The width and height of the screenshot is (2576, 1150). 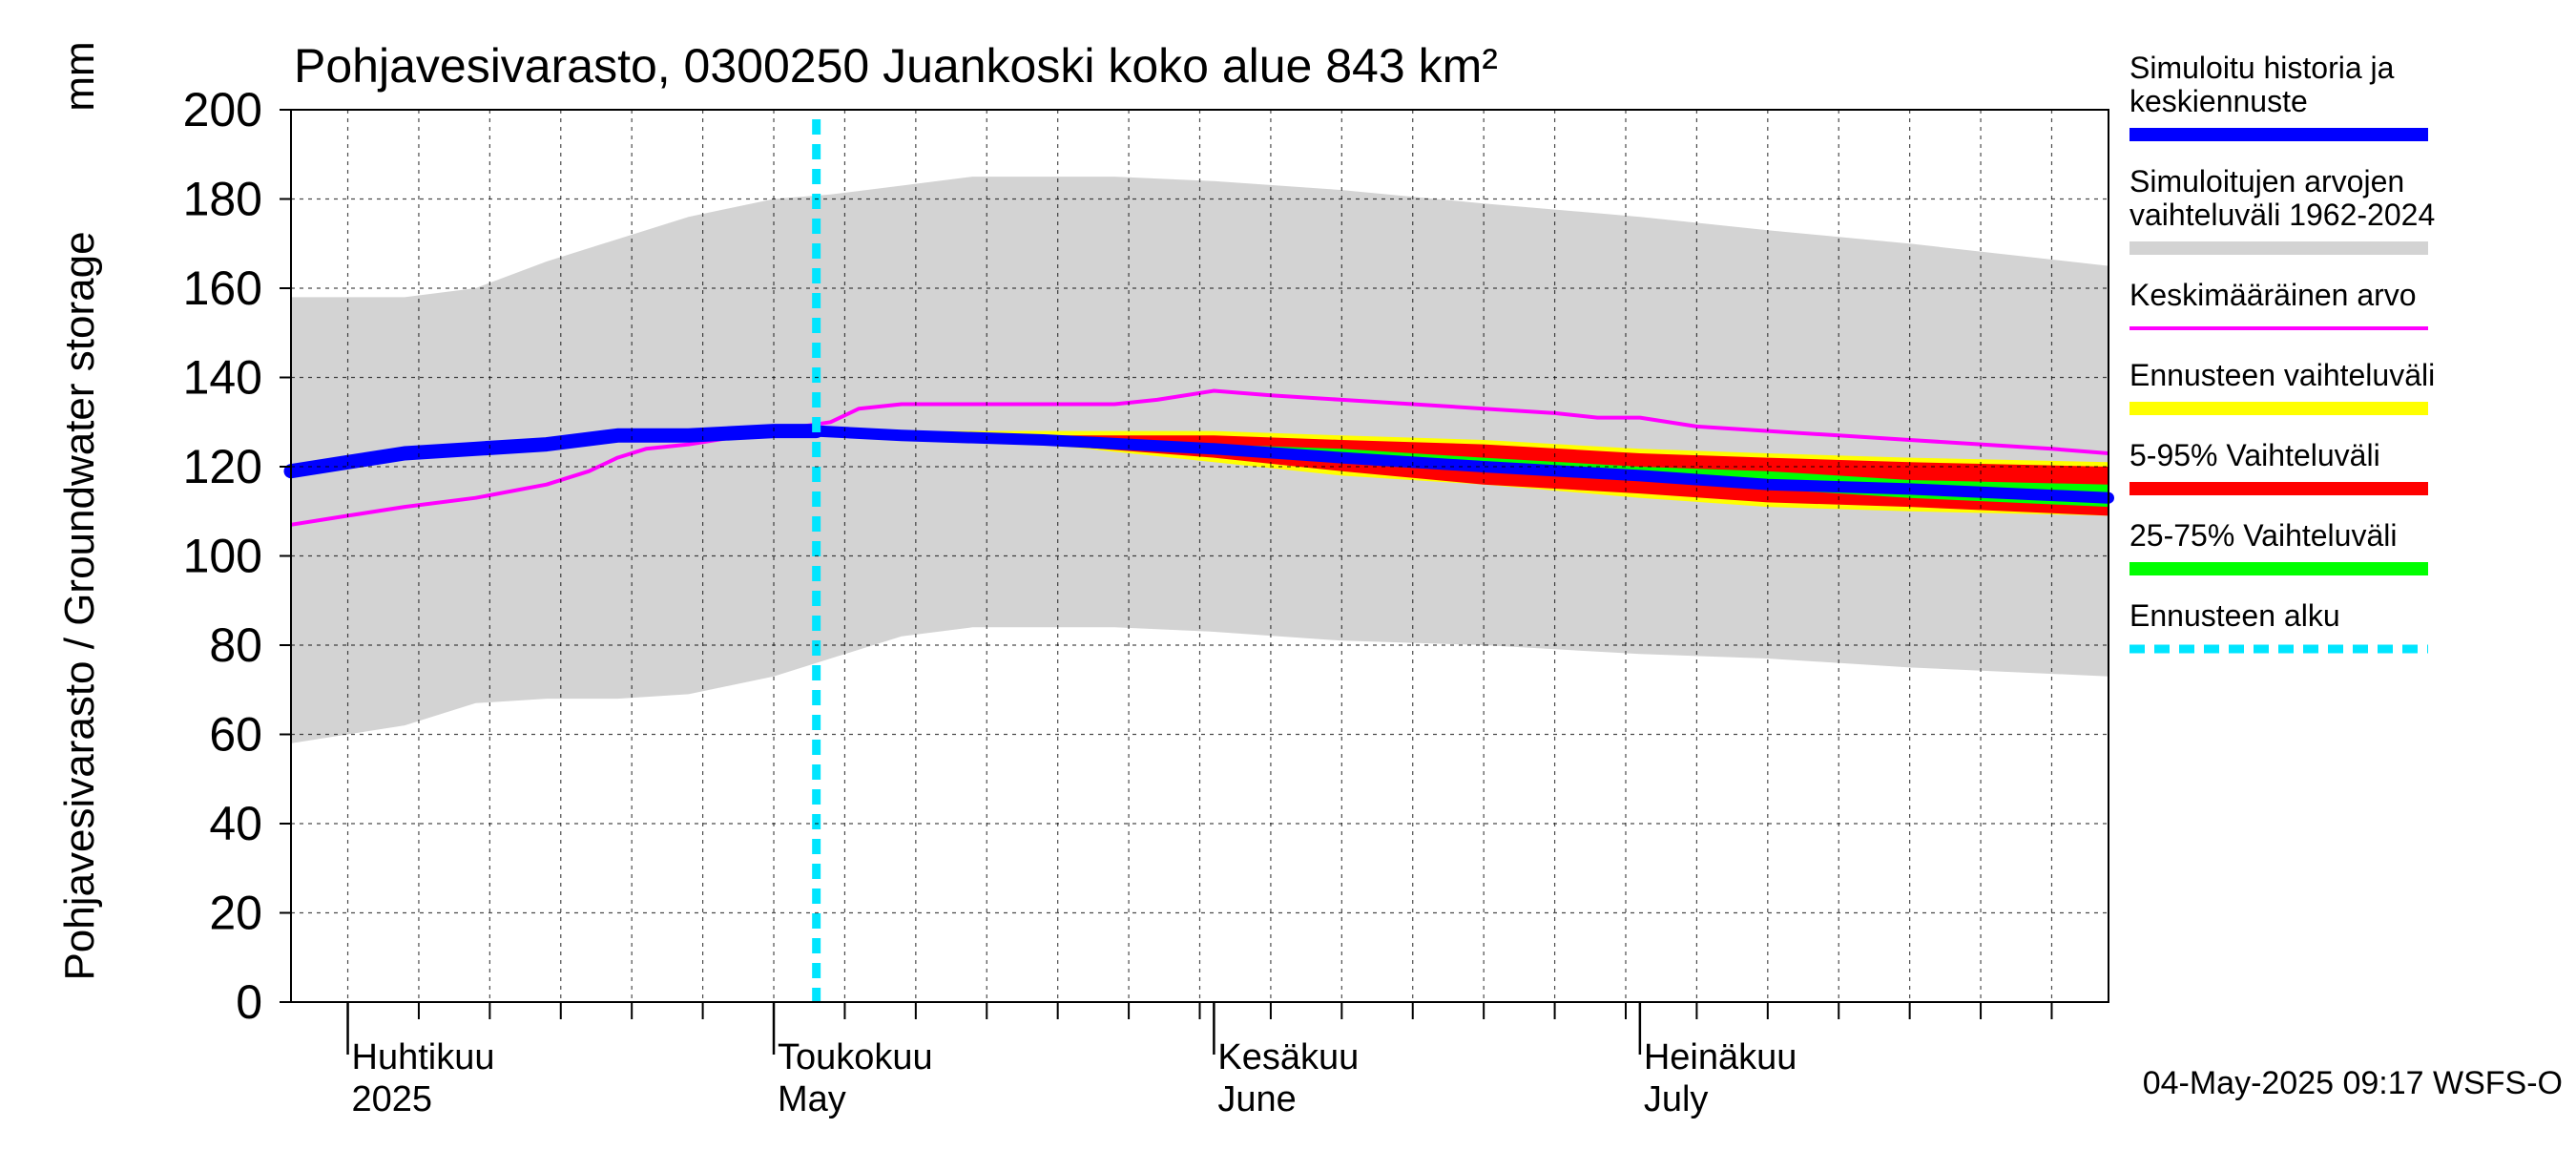 What do you see at coordinates (2263, 535) in the screenshot?
I see `legend-label: 25-75% Vaihteluväli` at bounding box center [2263, 535].